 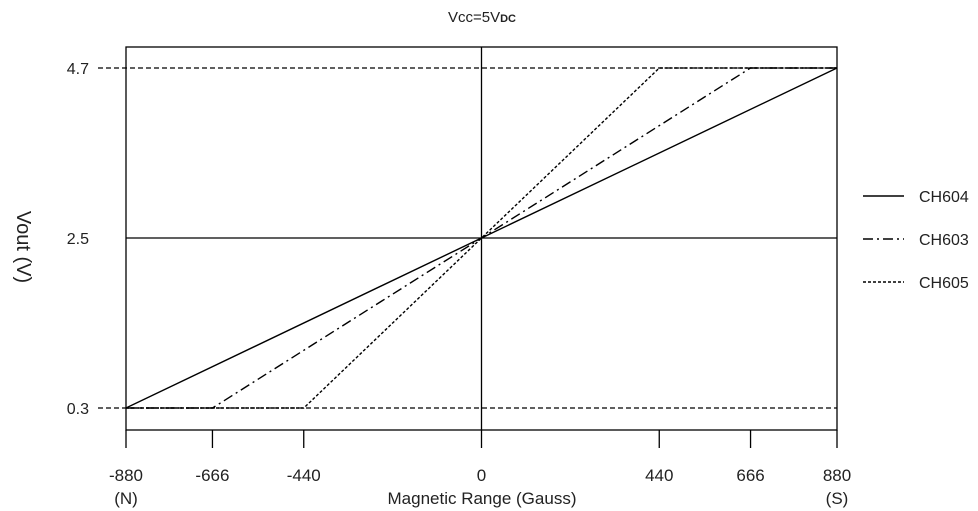 I want to click on y-tick-label: 0.3, so click(x=78, y=409).